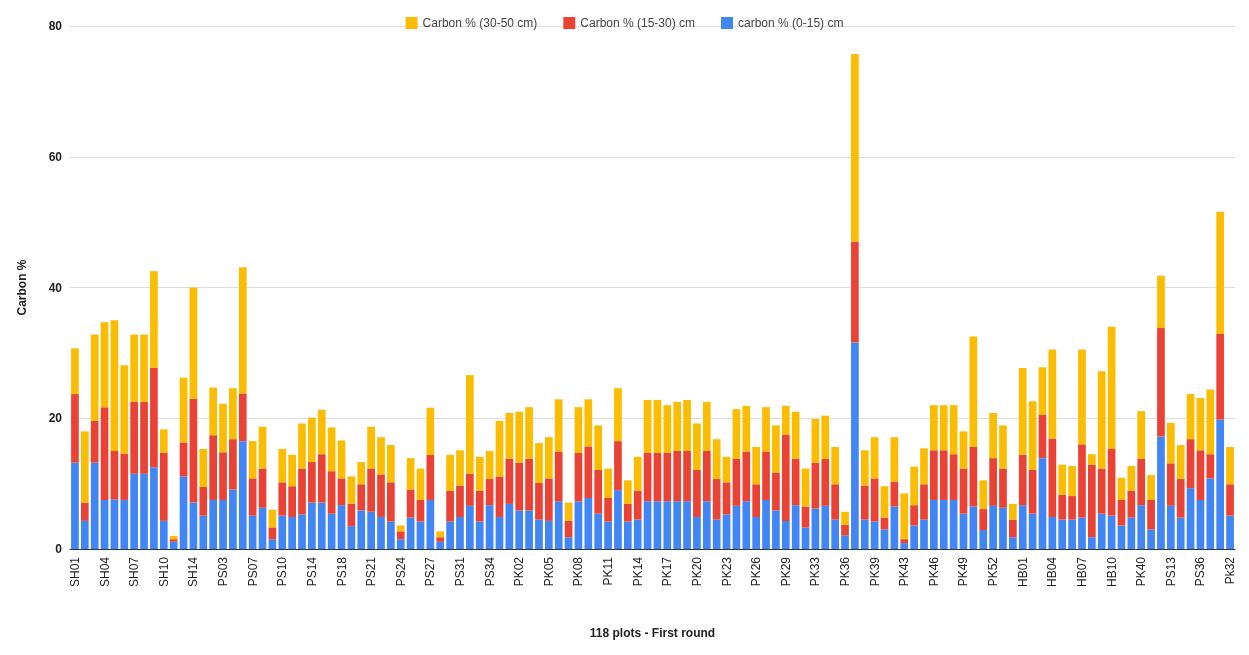 The width and height of the screenshot is (1249, 655). I want to click on x-tick-label: PK33, so click(815, 571).